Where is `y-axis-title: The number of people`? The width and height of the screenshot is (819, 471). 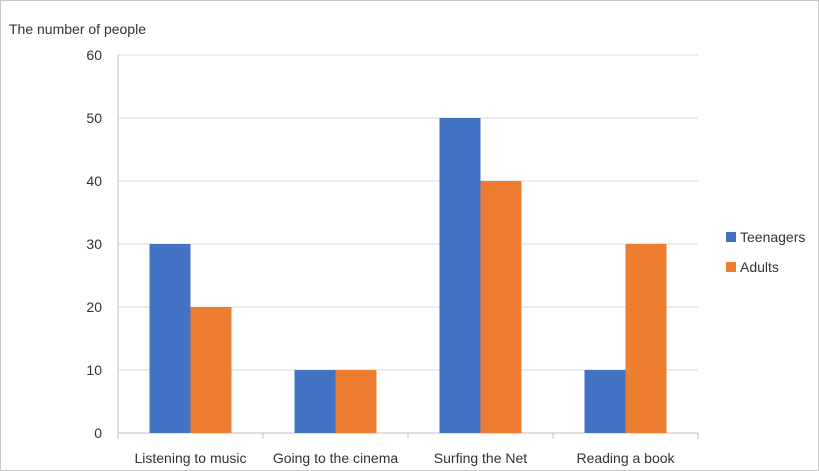
y-axis-title: The number of people is located at coordinates (77, 29).